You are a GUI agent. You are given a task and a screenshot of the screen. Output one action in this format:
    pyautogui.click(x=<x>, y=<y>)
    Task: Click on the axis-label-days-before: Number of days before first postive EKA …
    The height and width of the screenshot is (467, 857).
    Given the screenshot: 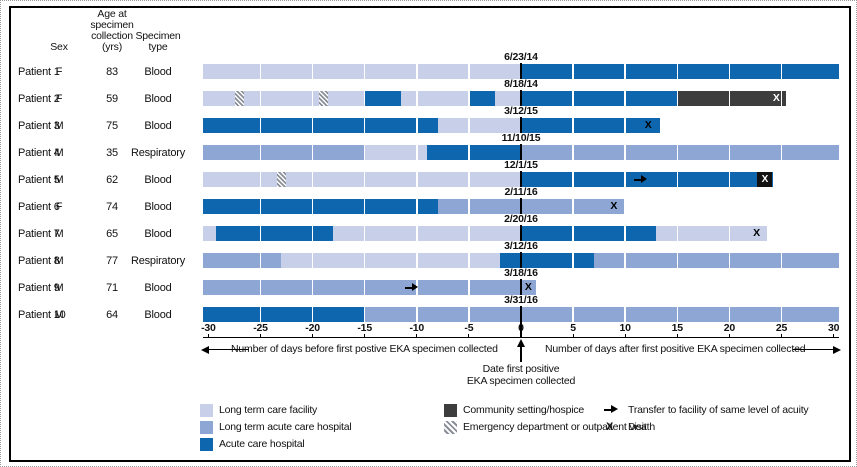 What is the action you would take?
    pyautogui.click(x=364, y=349)
    